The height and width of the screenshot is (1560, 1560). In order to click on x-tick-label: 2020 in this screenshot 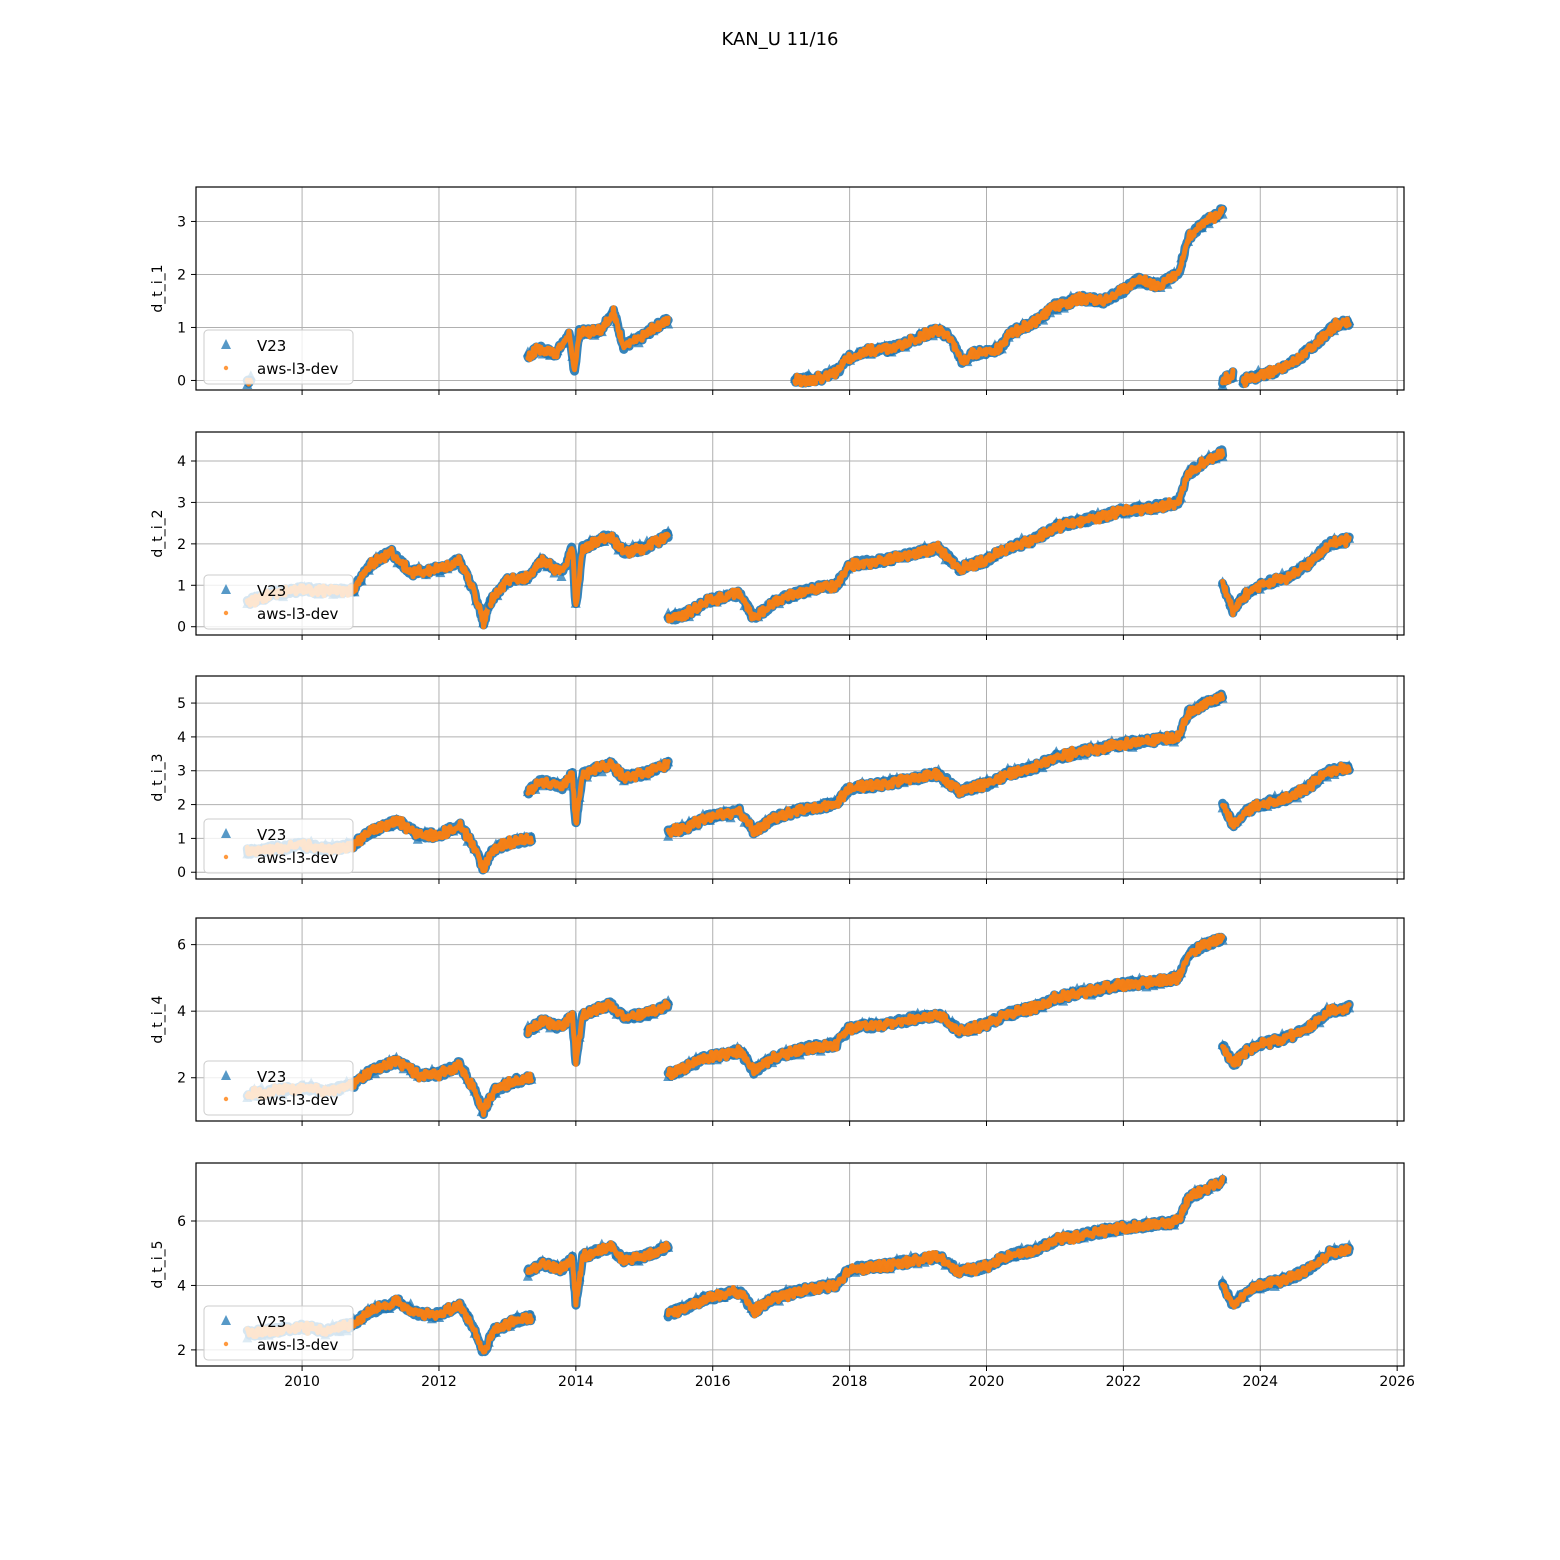, I will do `click(987, 1382)`.